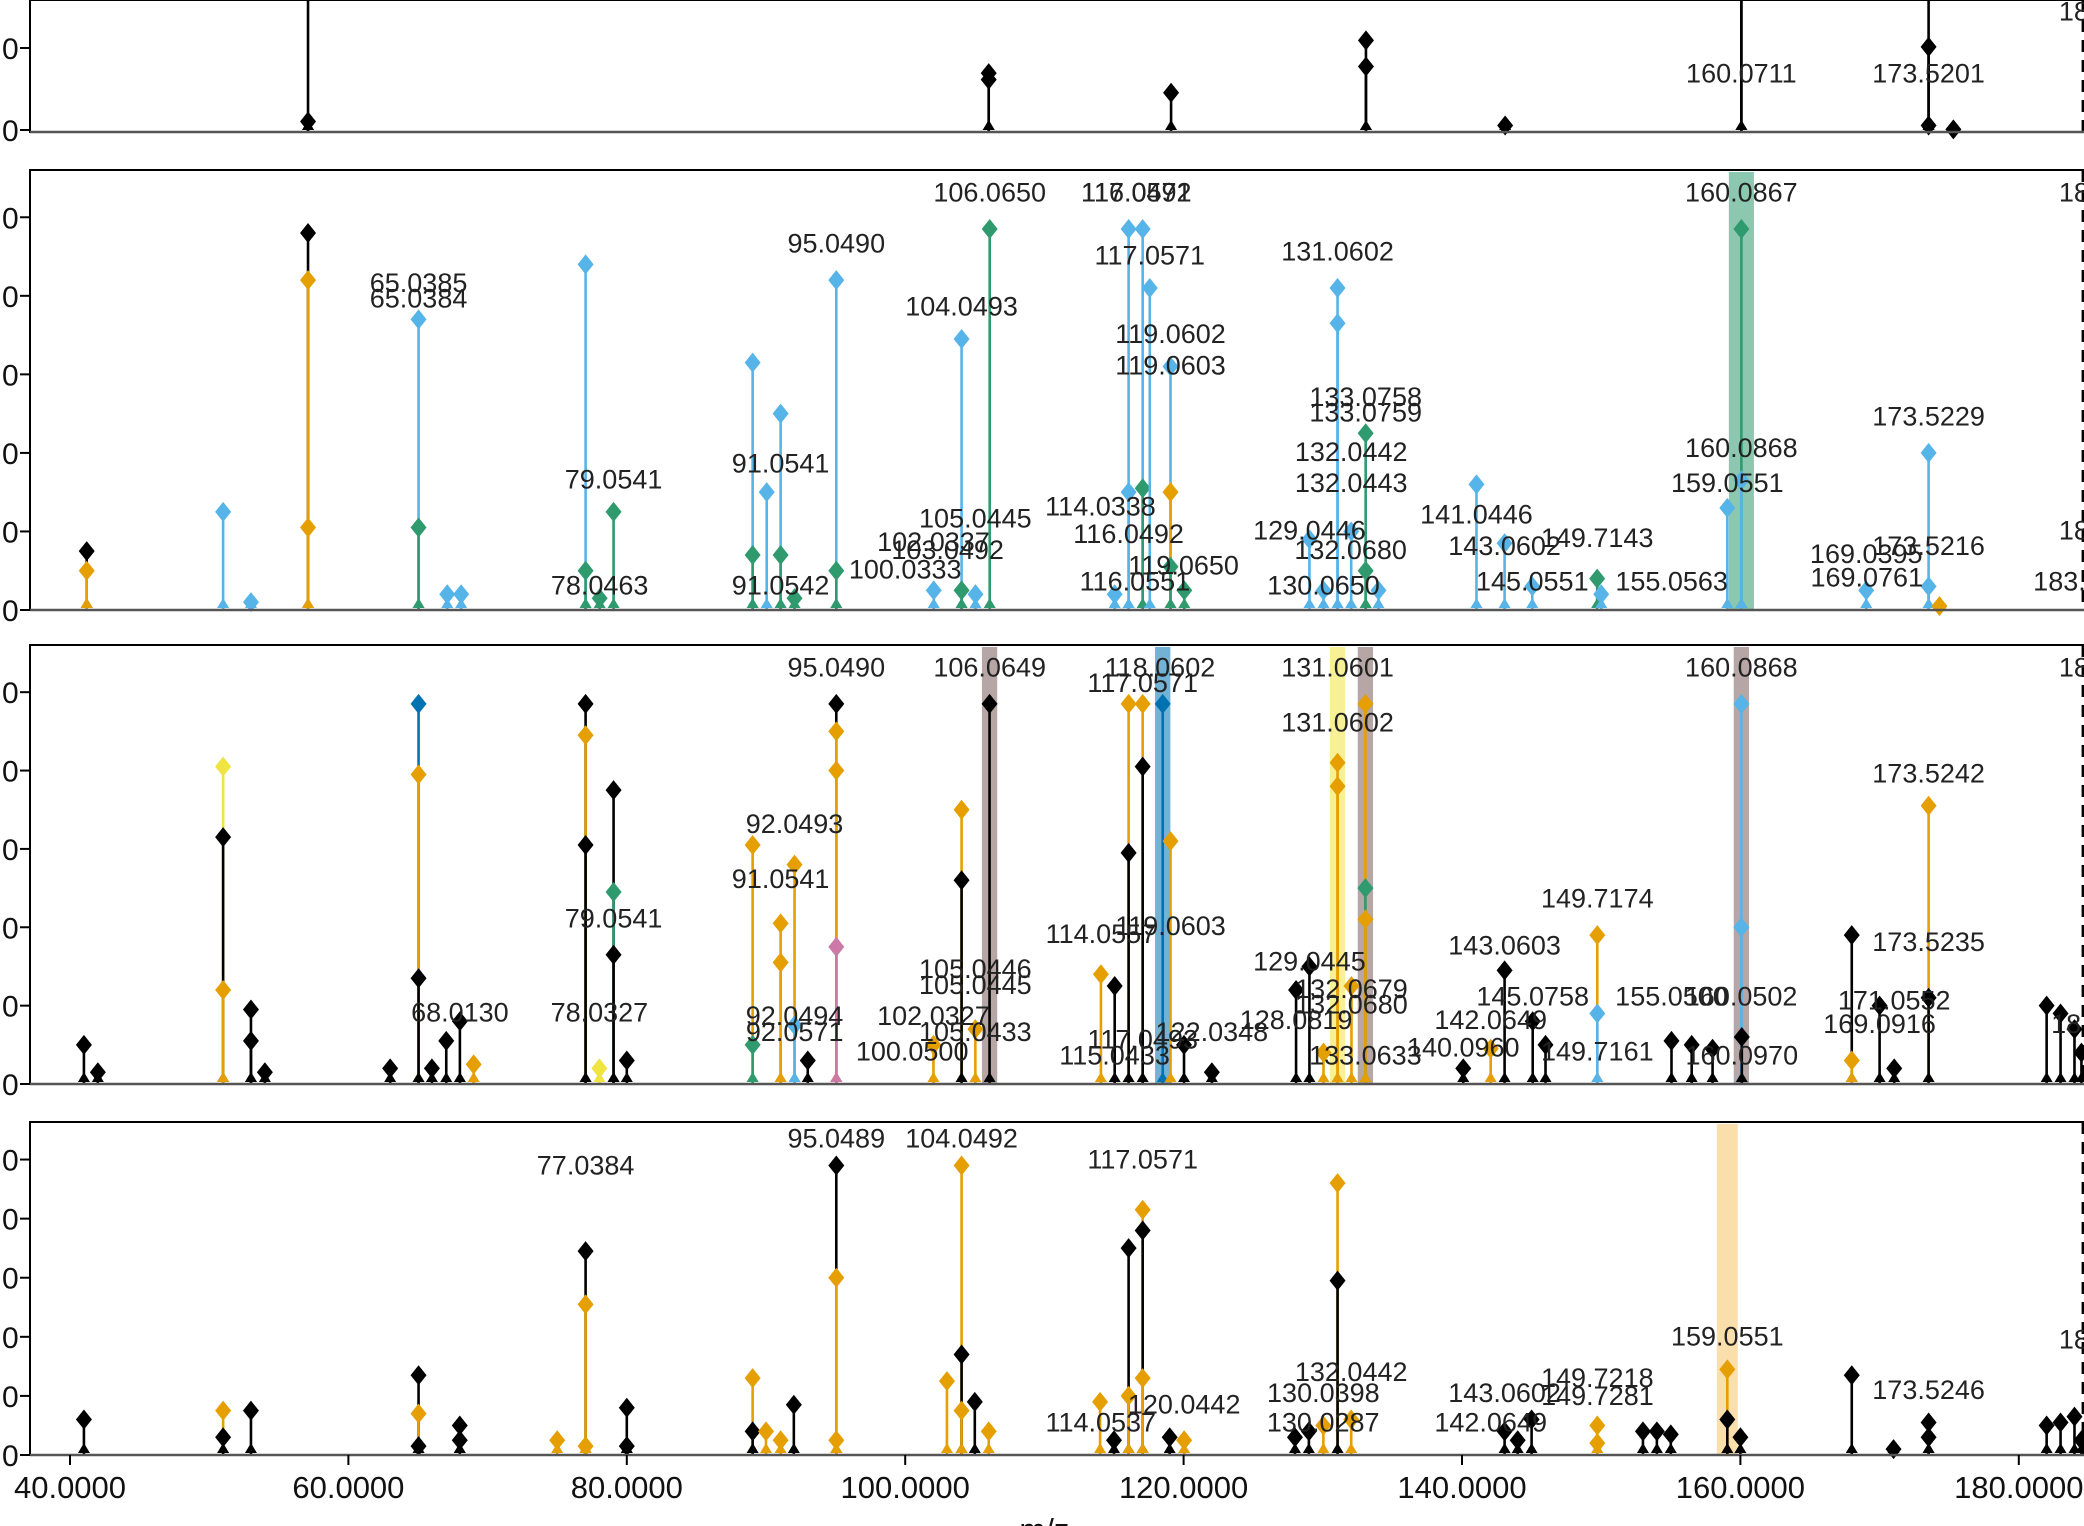  What do you see at coordinates (947, 550) in the screenshot?
I see `peak-label: 103.0492` at bounding box center [947, 550].